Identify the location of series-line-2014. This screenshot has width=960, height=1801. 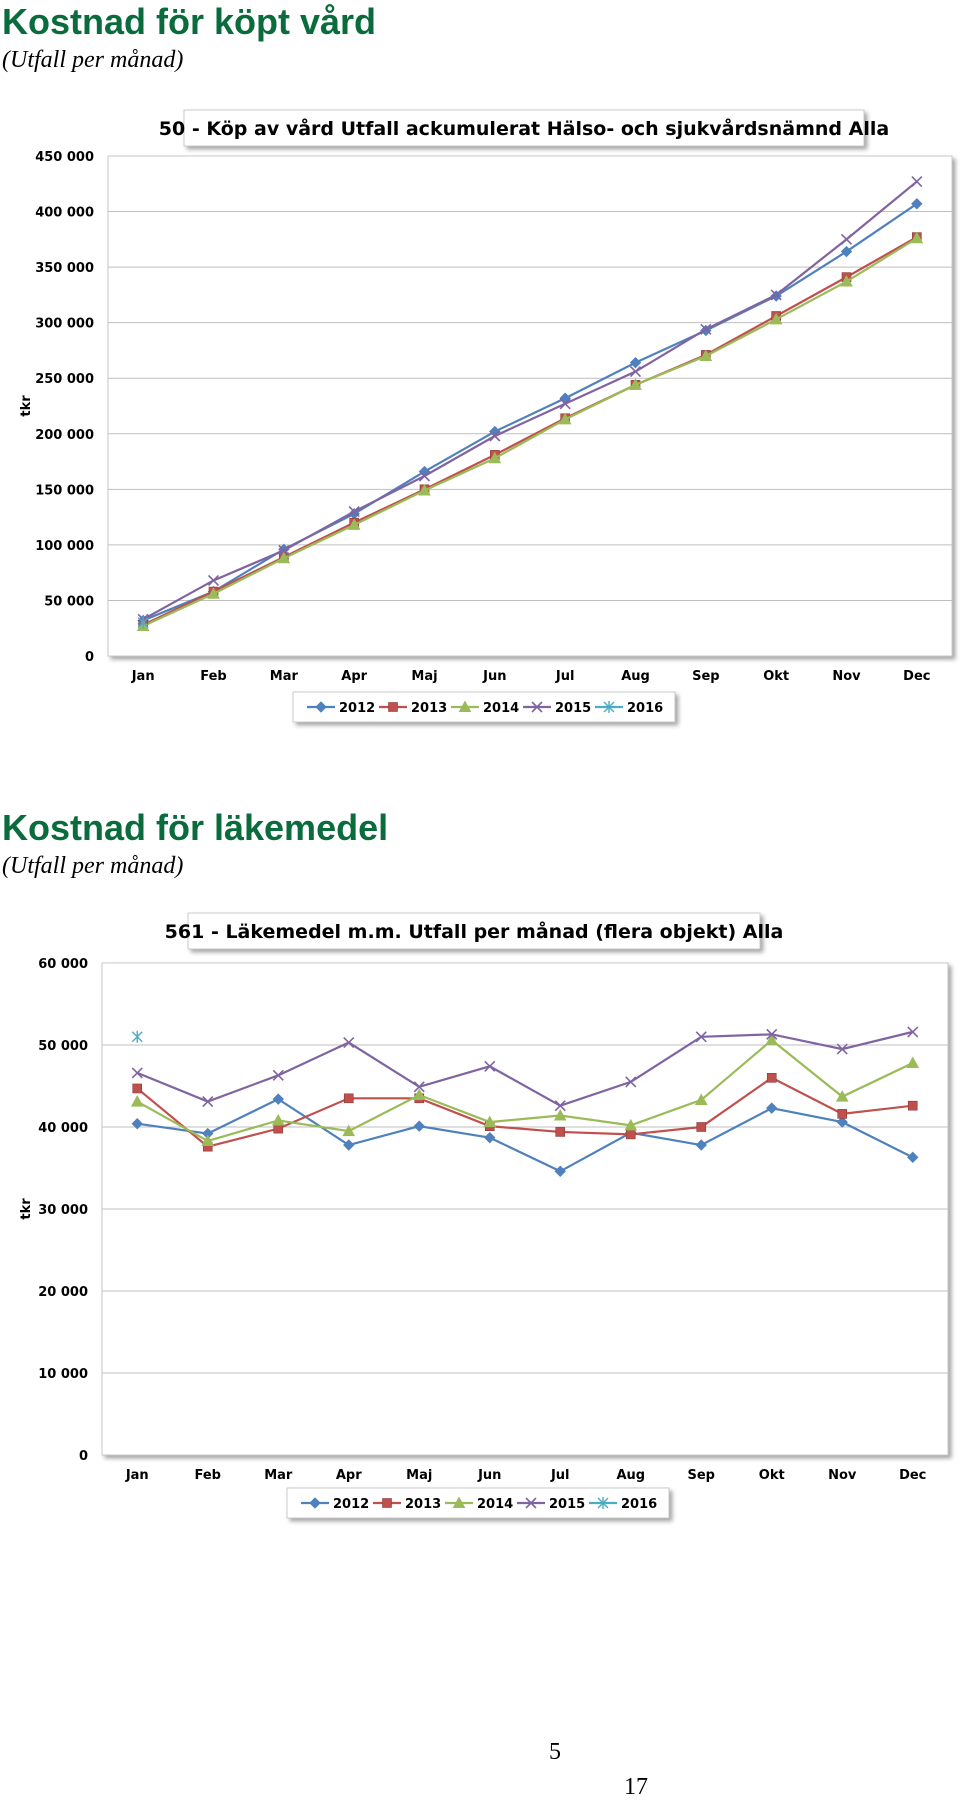
(525, 1090).